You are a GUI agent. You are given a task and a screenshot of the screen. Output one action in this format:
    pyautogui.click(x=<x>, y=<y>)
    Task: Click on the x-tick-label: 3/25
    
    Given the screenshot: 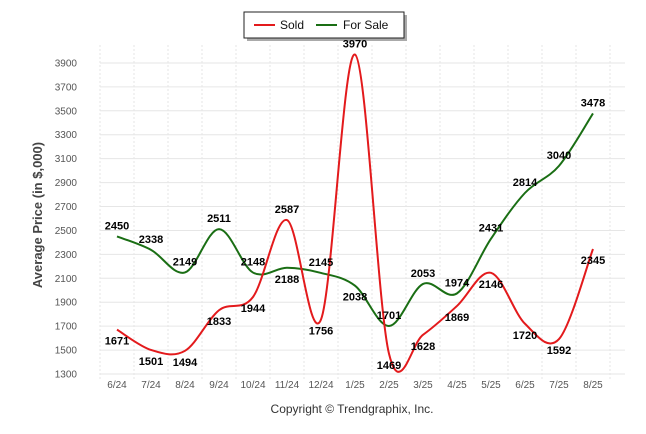 What is the action you would take?
    pyautogui.click(x=423, y=385)
    